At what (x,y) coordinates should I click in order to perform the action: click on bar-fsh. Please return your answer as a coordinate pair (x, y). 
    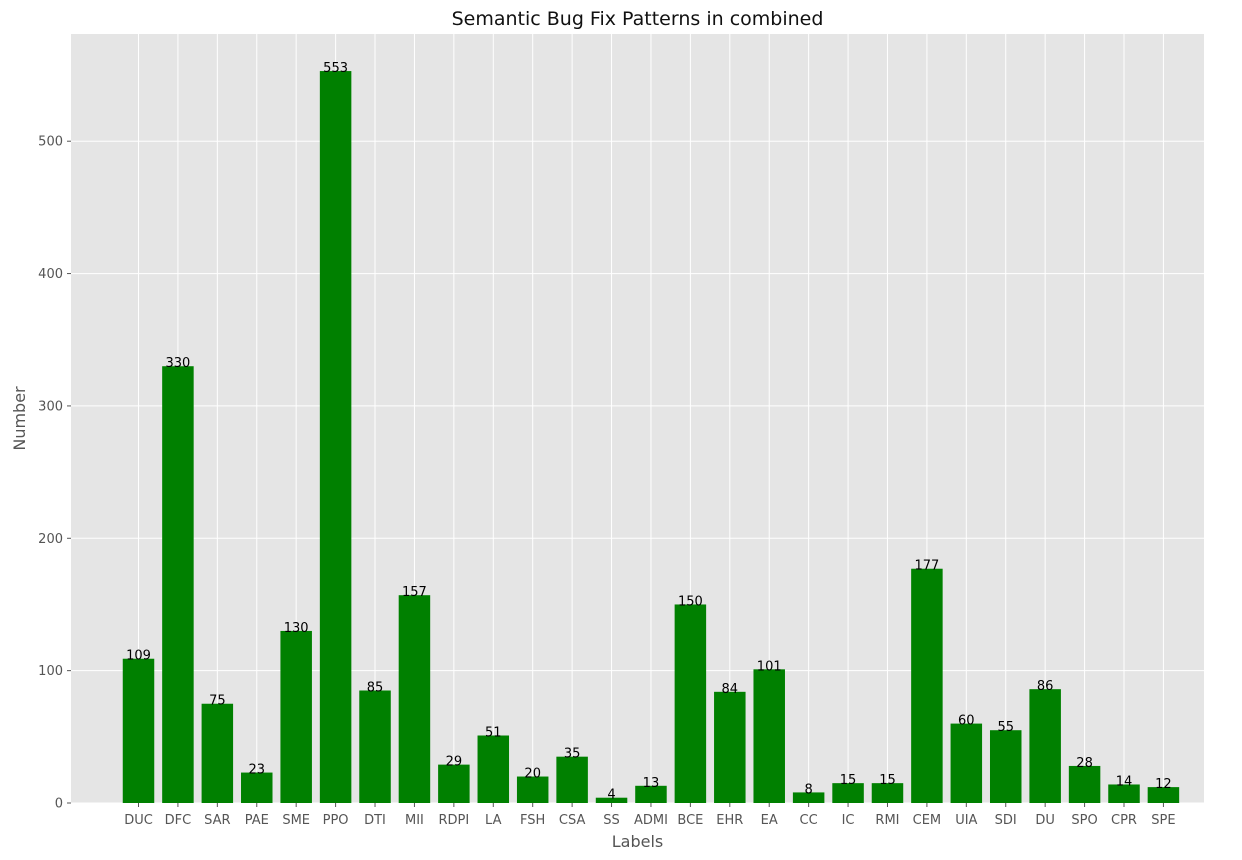
    Looking at the image, I should click on (532, 789).